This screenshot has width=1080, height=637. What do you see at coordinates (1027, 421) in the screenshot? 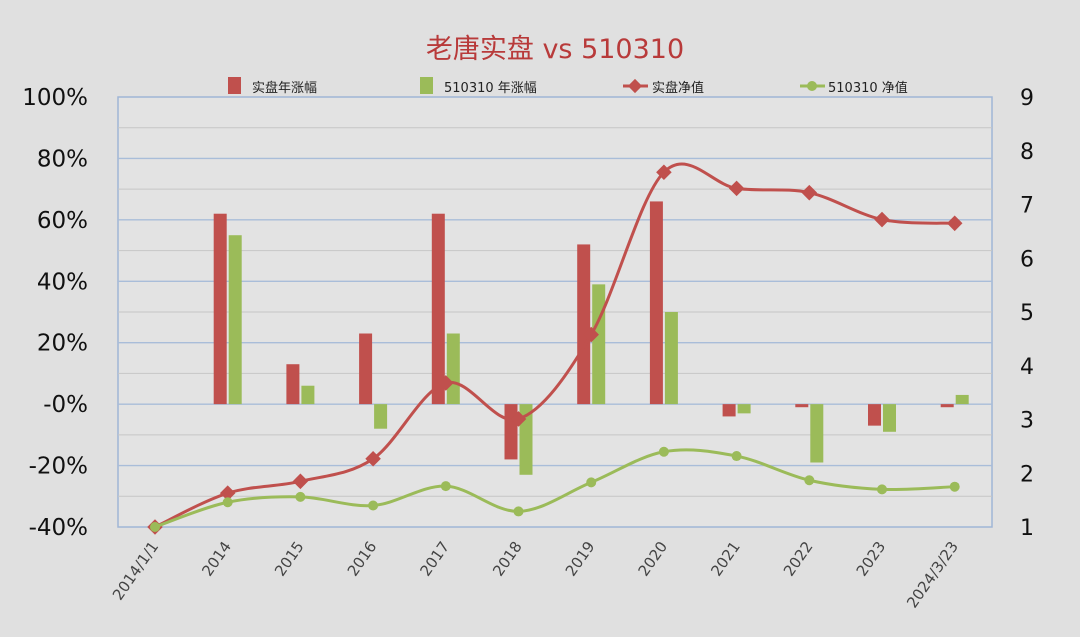
I see `y2-tick-label: 3` at bounding box center [1027, 421].